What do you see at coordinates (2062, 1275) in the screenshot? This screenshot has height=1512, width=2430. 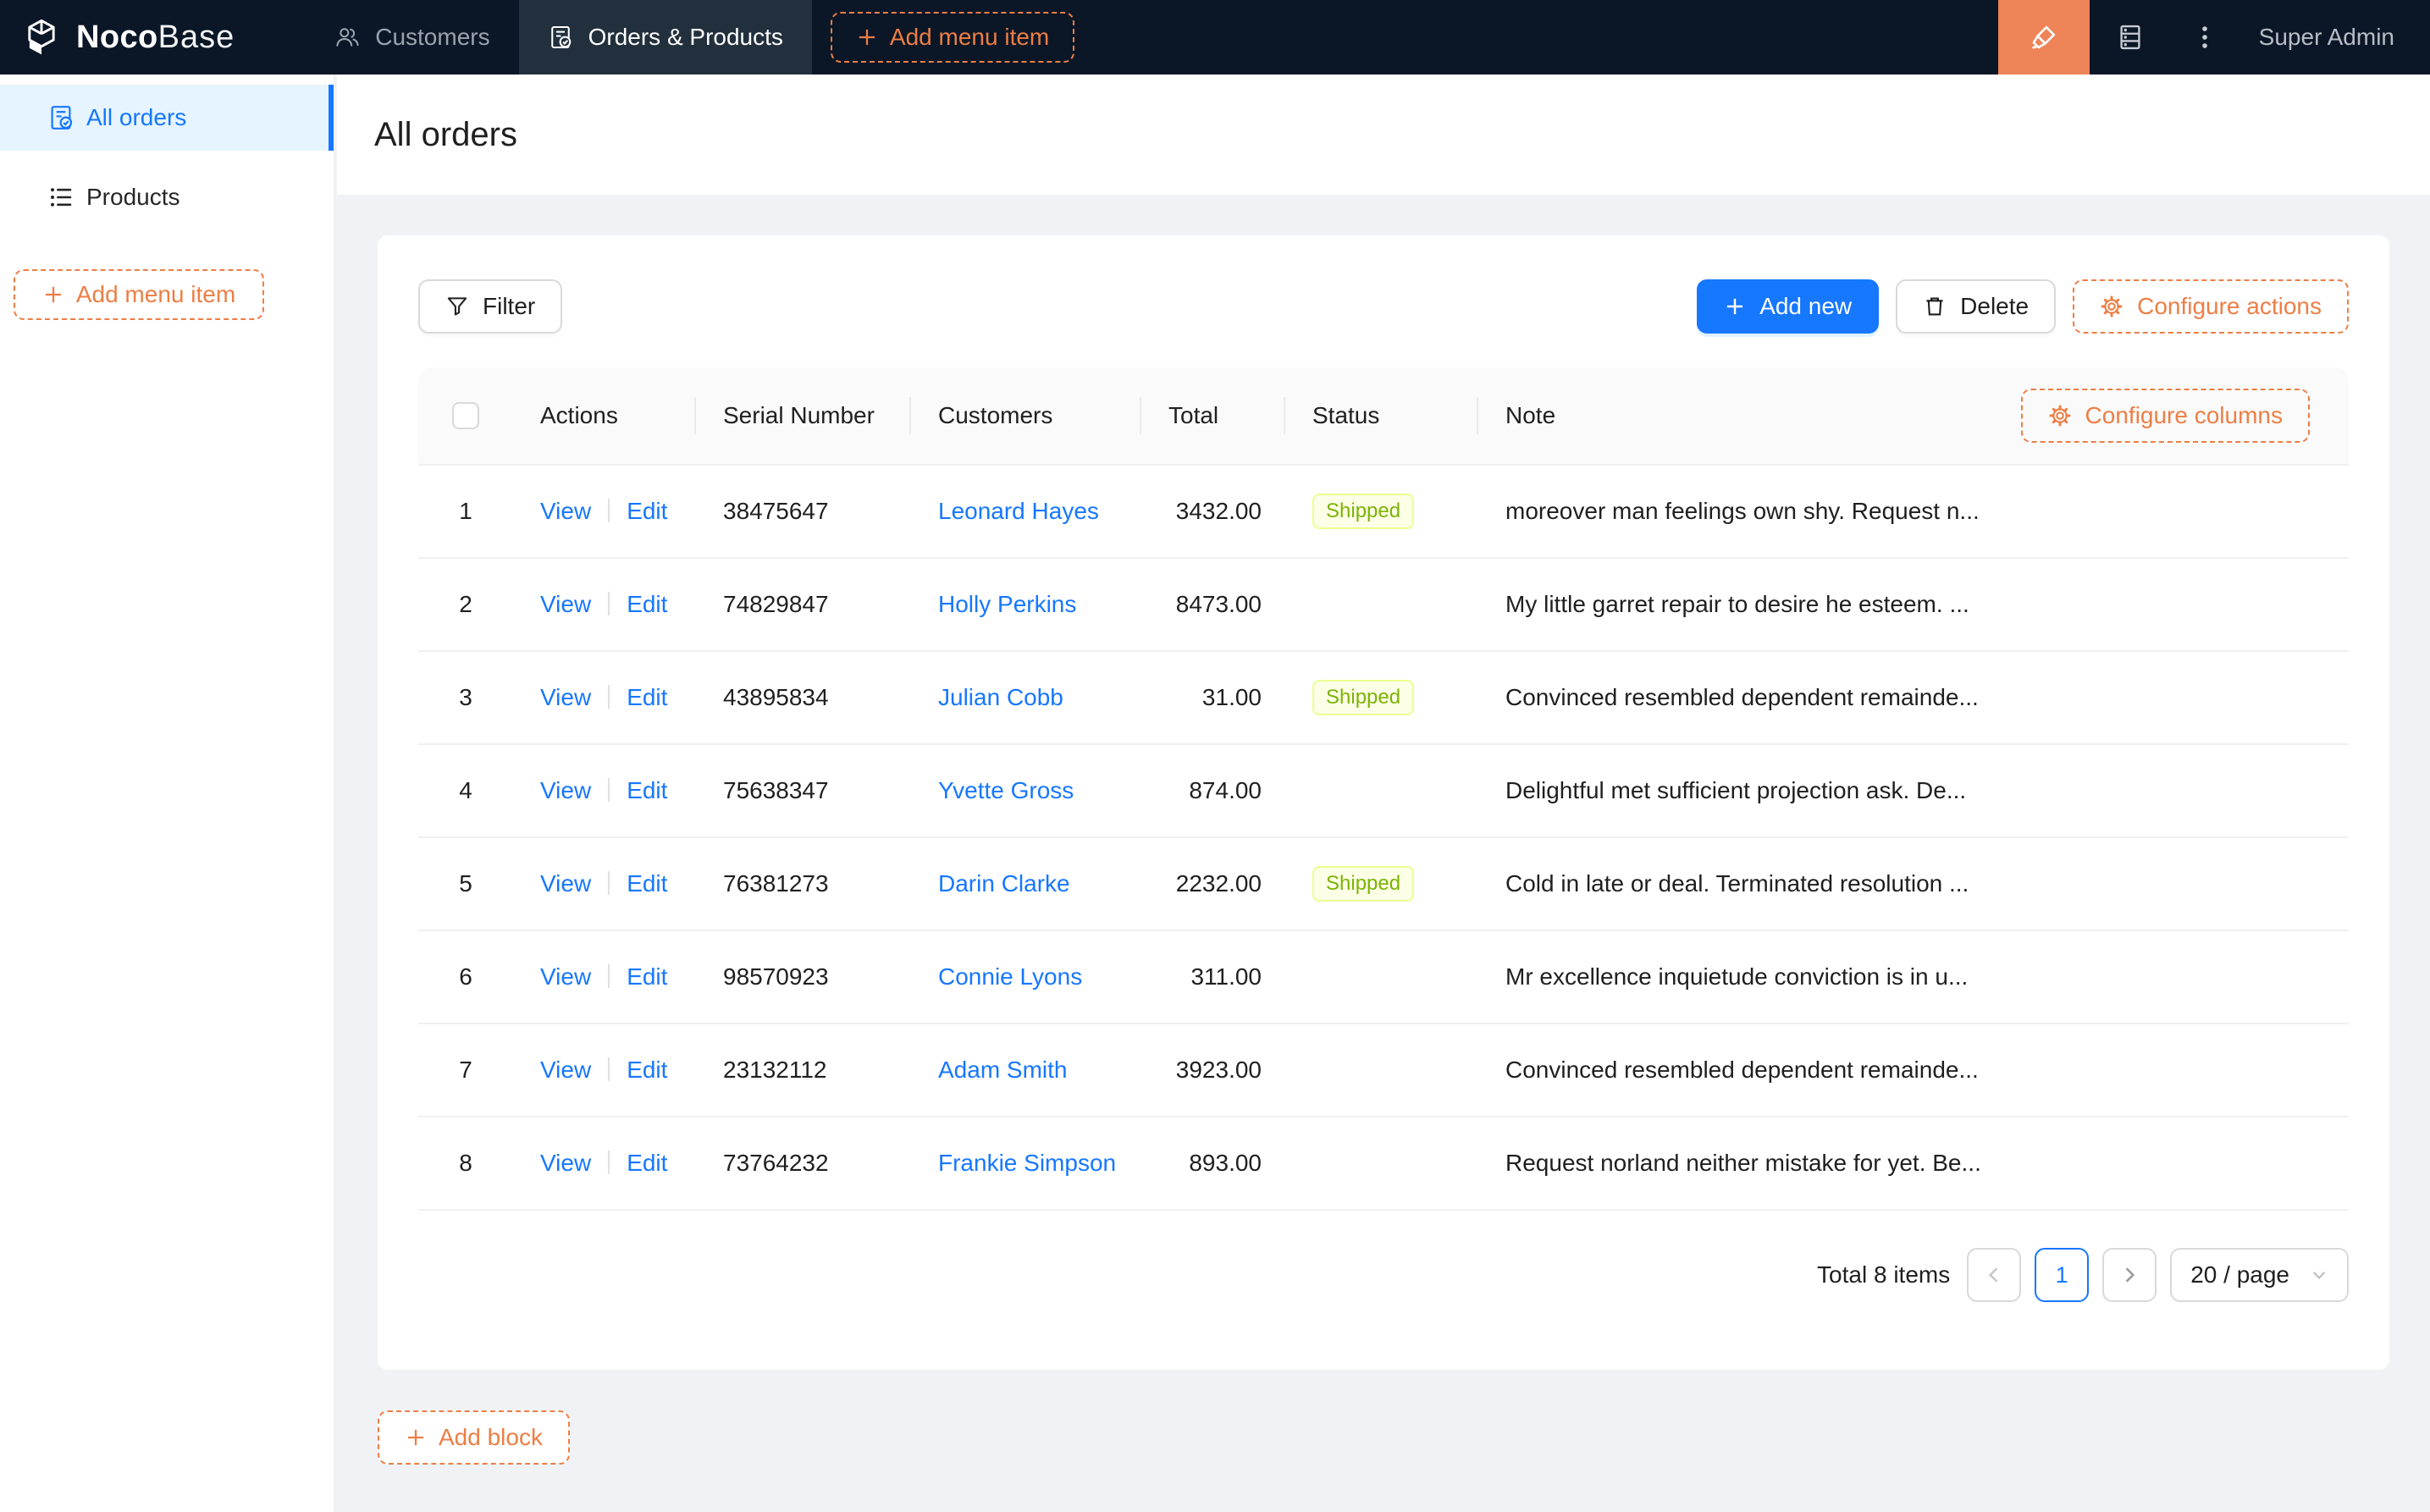 I see `page-number-button: 1` at bounding box center [2062, 1275].